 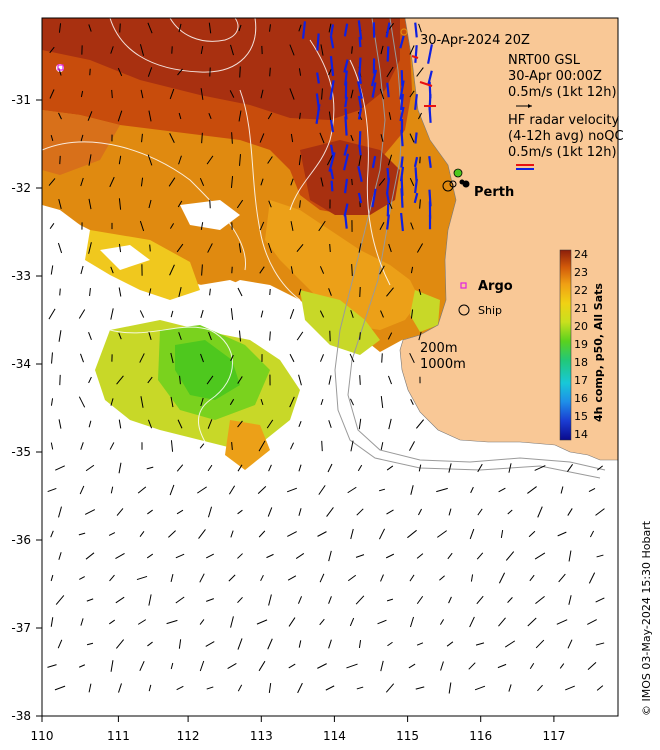 I want to click on y-axis: -31 -32 -33 -34 -35 -36 -37 -38, so click(x=26, y=408).